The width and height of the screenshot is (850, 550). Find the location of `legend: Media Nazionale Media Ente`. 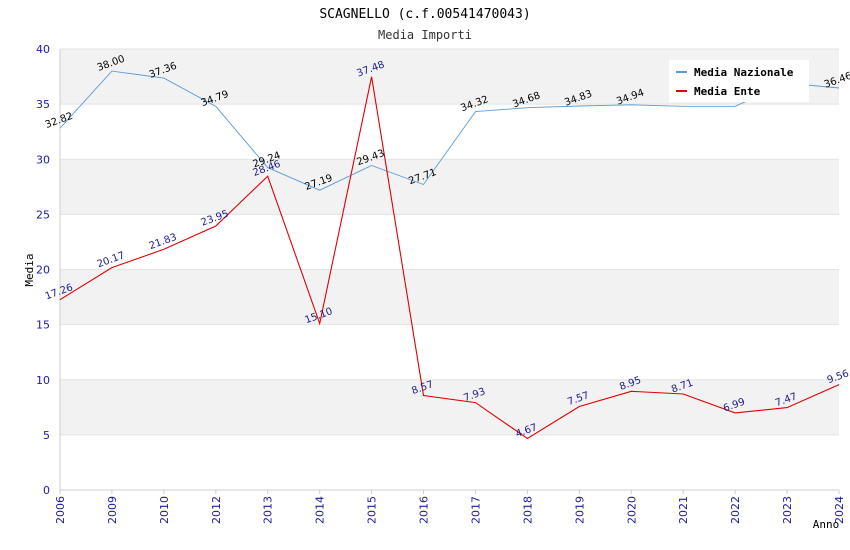

legend: Media Nazionale Media Ente is located at coordinates (739, 81).